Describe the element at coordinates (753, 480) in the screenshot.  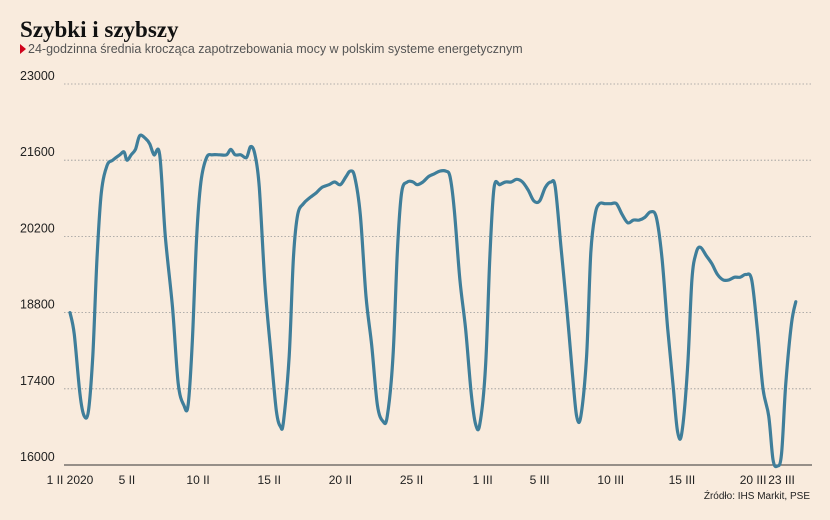
I see `x-tick-label: 20 III` at that location.